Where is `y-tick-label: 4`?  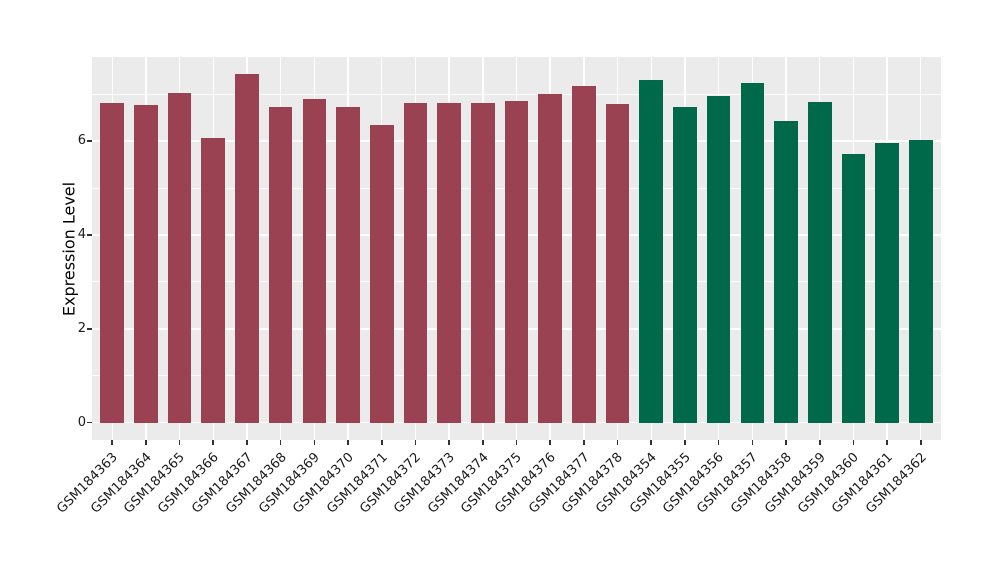
y-tick-label: 4 is located at coordinates (81, 234).